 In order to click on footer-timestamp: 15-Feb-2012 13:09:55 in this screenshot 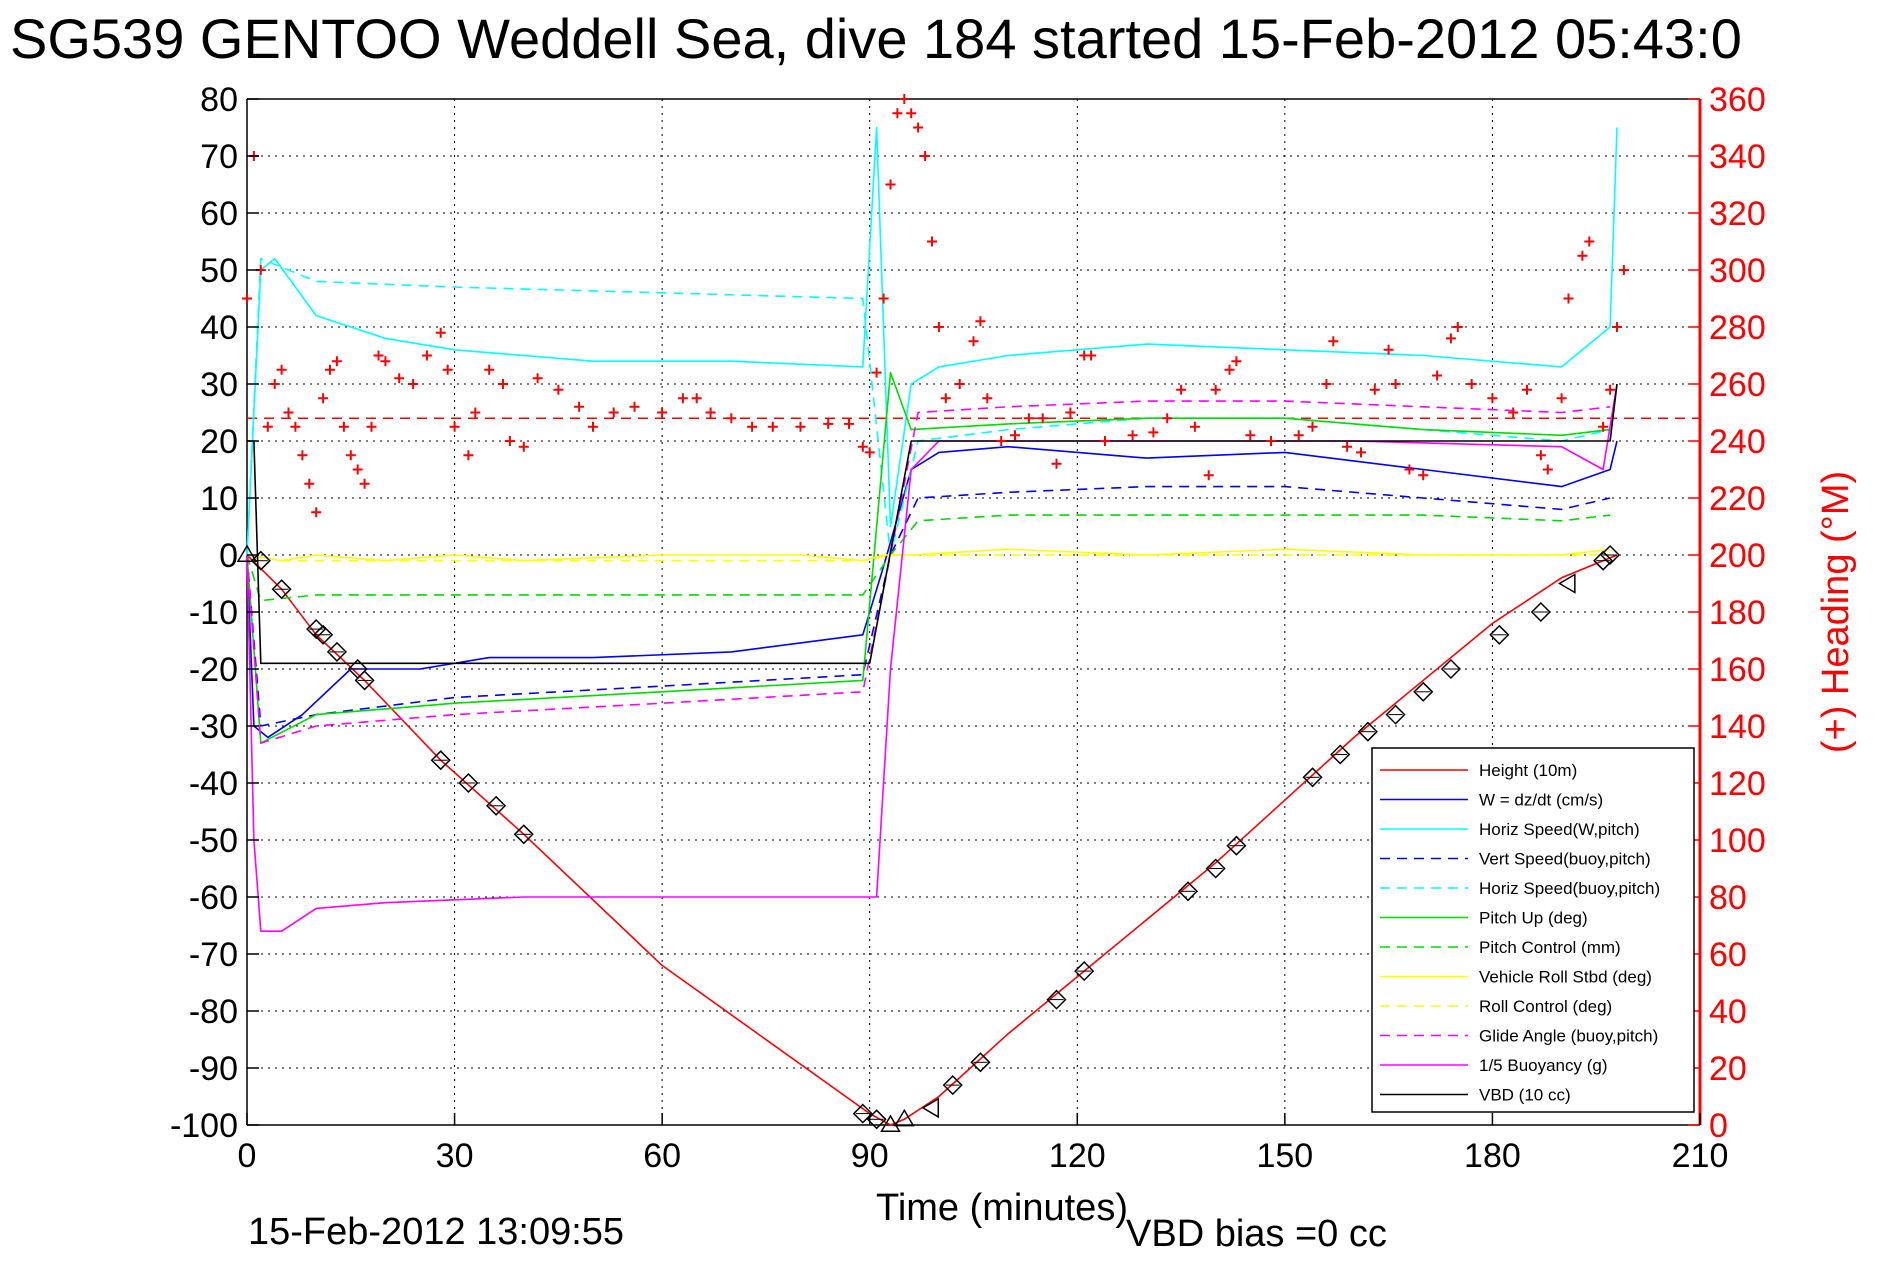, I will do `click(436, 1232)`.